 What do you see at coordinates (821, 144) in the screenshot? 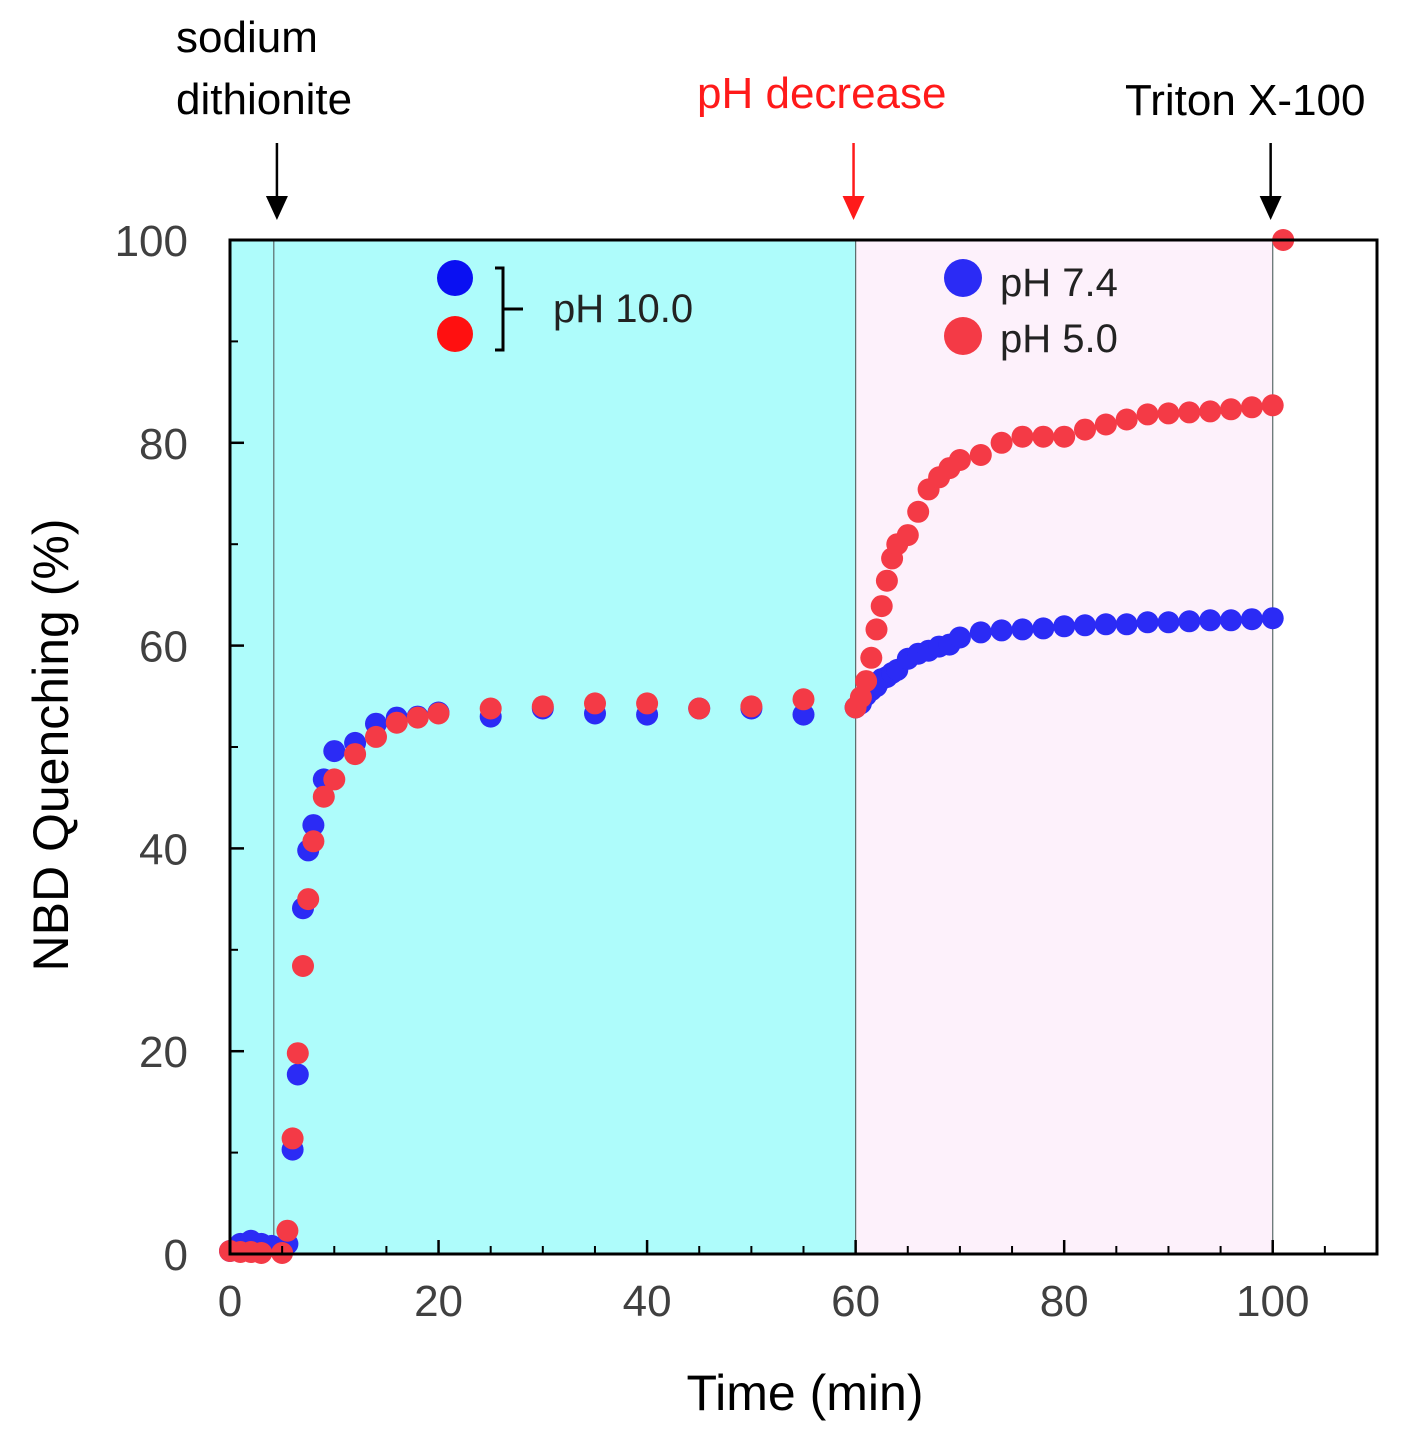
I see `annotation-1: pH decrease` at bounding box center [821, 144].